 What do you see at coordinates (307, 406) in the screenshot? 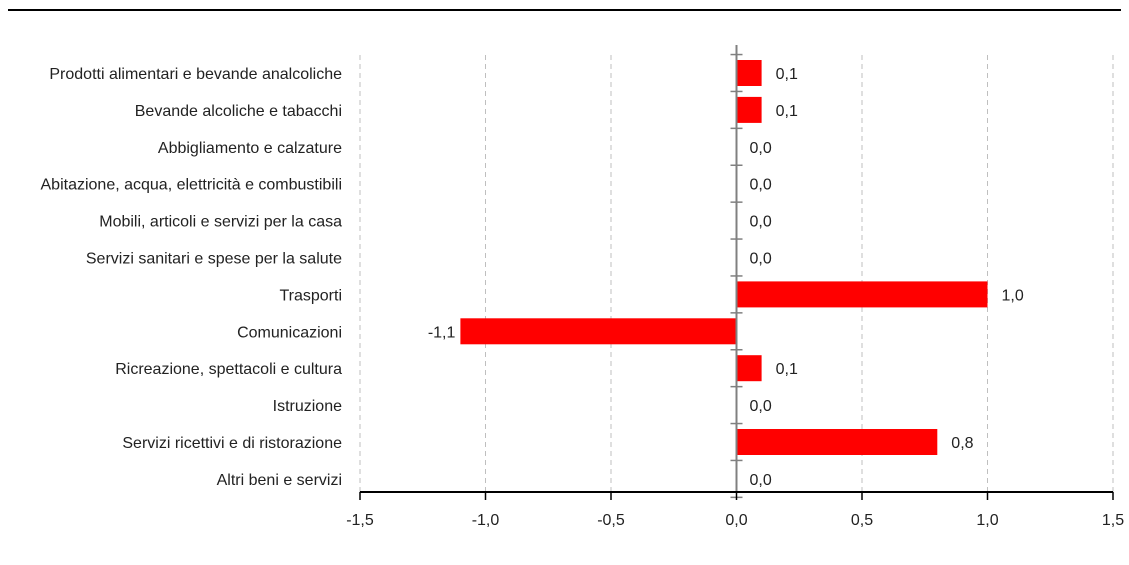
I see `category-label: Istruzione` at bounding box center [307, 406].